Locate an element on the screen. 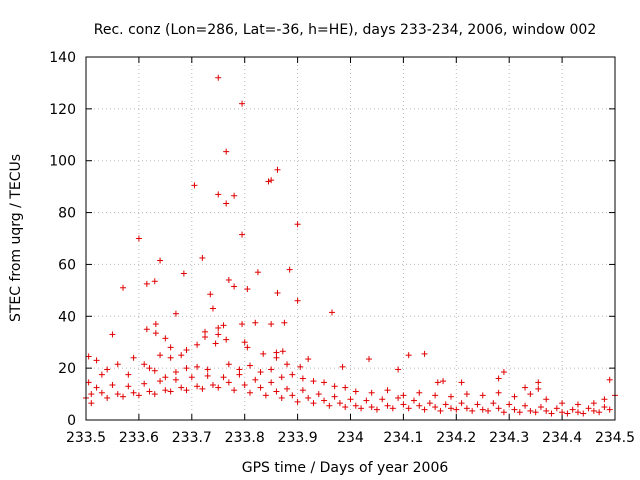  x-axis-label: GPS time / Days of year 2006 is located at coordinates (345, 468).